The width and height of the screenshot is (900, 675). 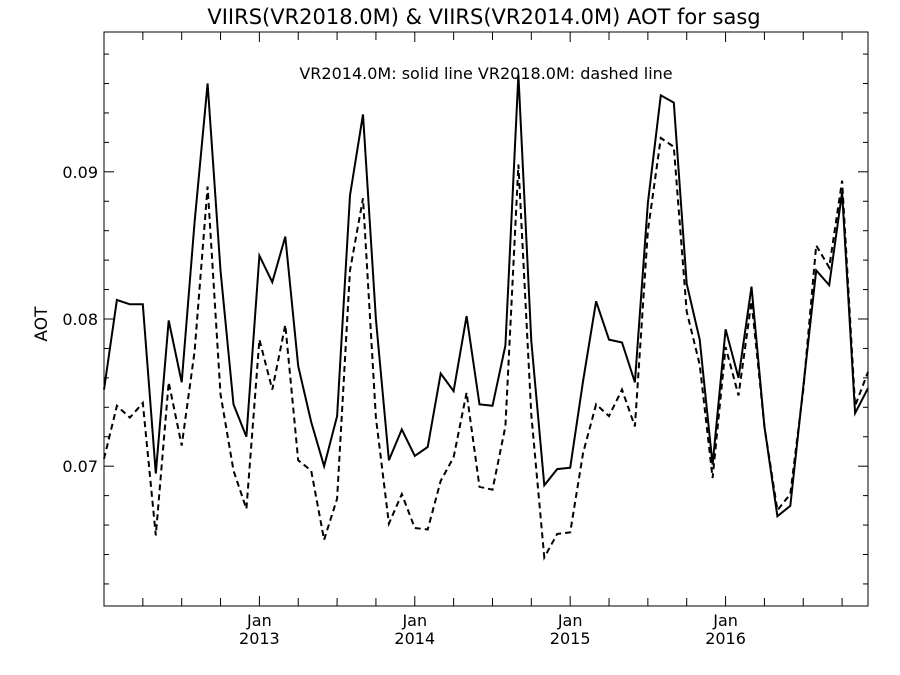 I want to click on y-tick-label: 0.09, so click(x=80, y=172).